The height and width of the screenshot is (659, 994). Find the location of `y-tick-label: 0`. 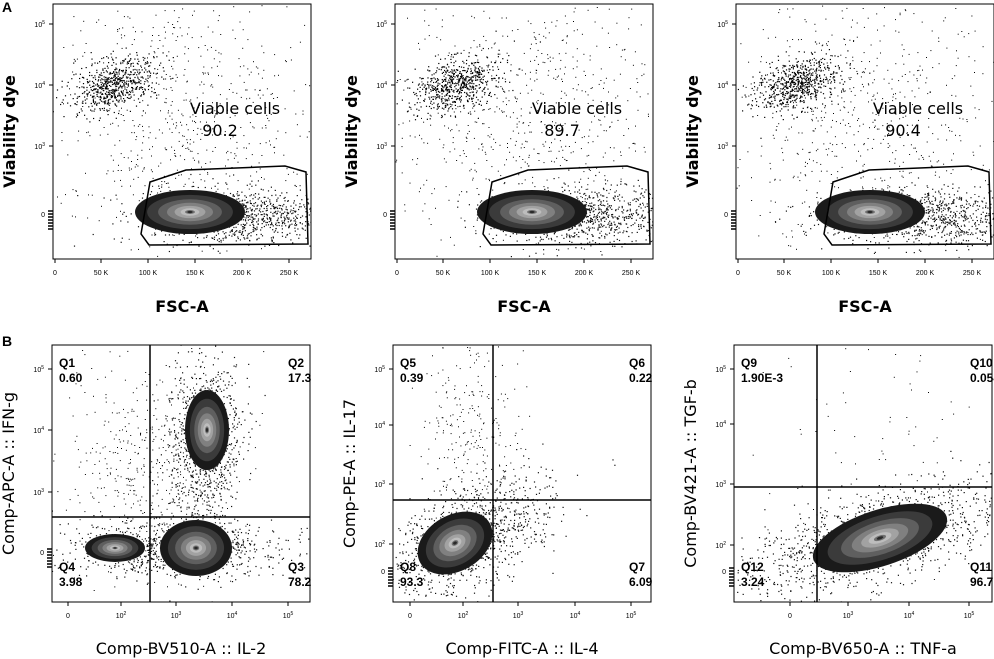

y-tick-label: 0 is located at coordinates (43, 215).